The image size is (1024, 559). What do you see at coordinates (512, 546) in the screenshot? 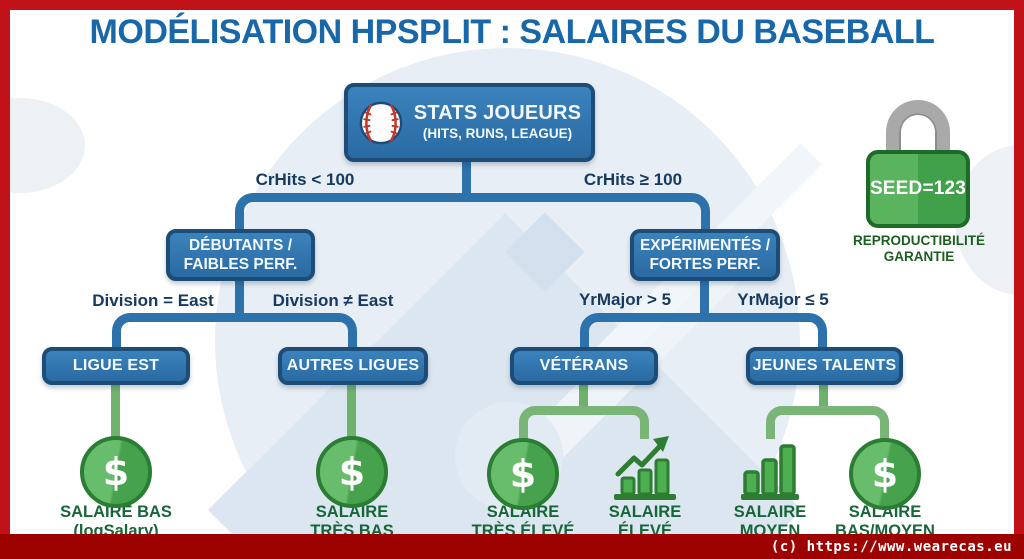
I see `copyright-bar: (c) https://www.wearecas.eu` at bounding box center [512, 546].